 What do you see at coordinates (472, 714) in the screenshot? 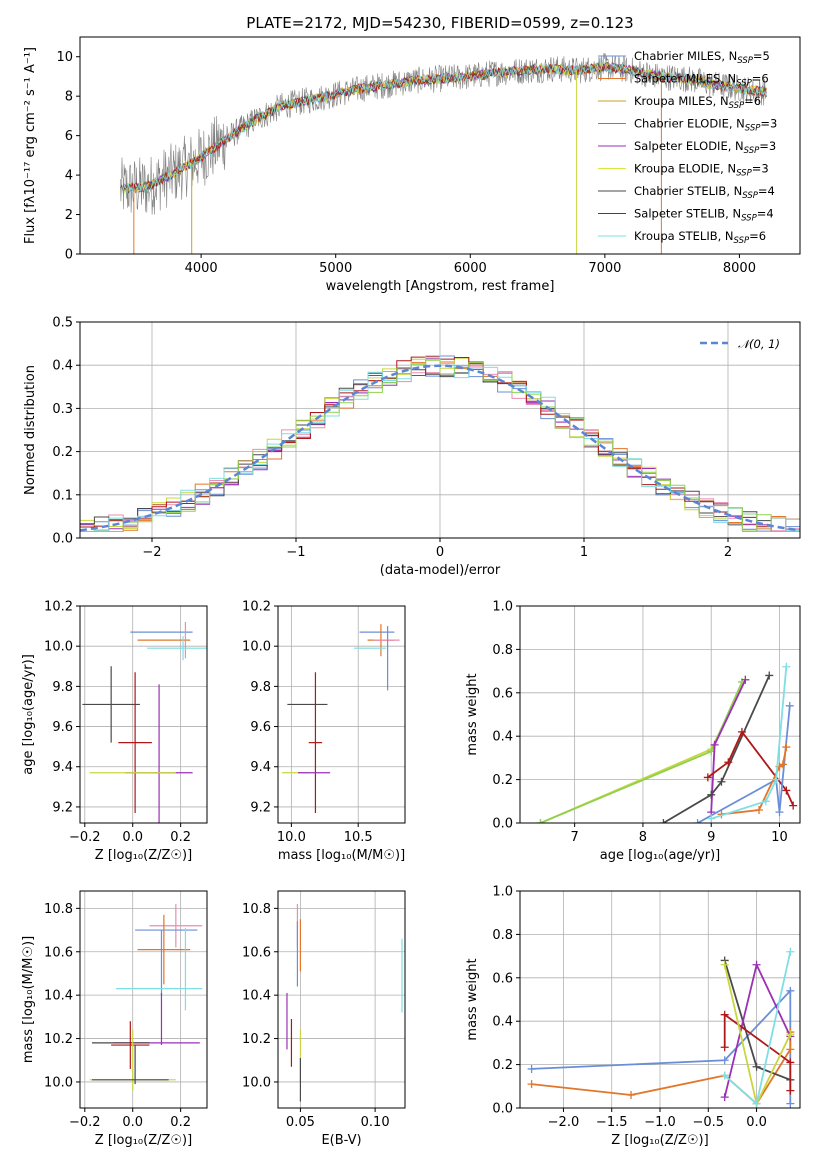
I see `y-axis-label: mass weight` at bounding box center [472, 714].